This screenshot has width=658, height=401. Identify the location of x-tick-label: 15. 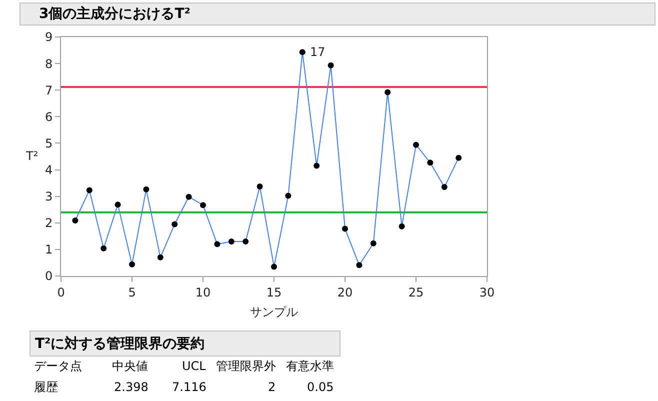
(274, 292).